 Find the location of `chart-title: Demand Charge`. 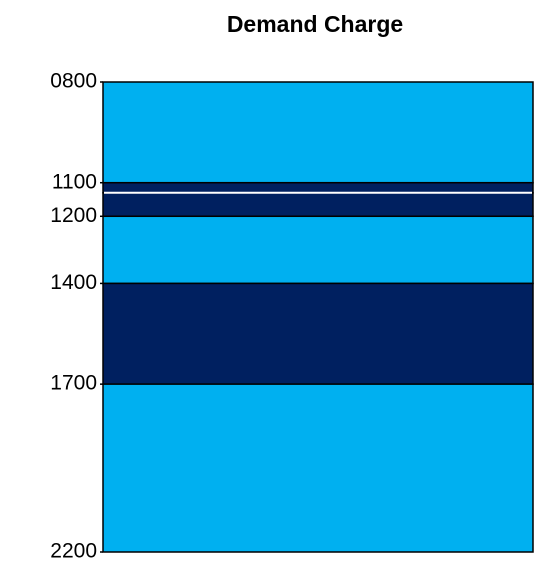

chart-title: Demand Charge is located at coordinates (315, 24).